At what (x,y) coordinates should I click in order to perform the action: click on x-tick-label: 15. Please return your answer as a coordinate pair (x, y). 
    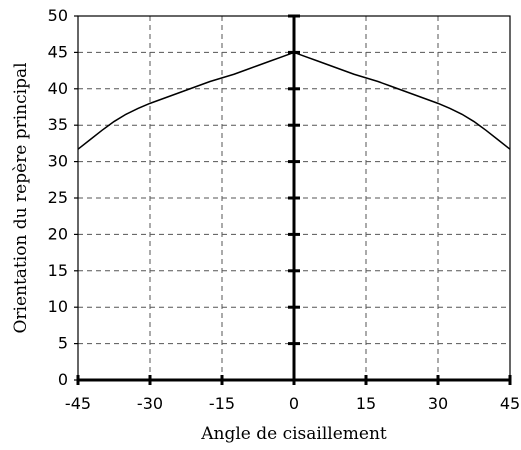
    Looking at the image, I should click on (366, 403).